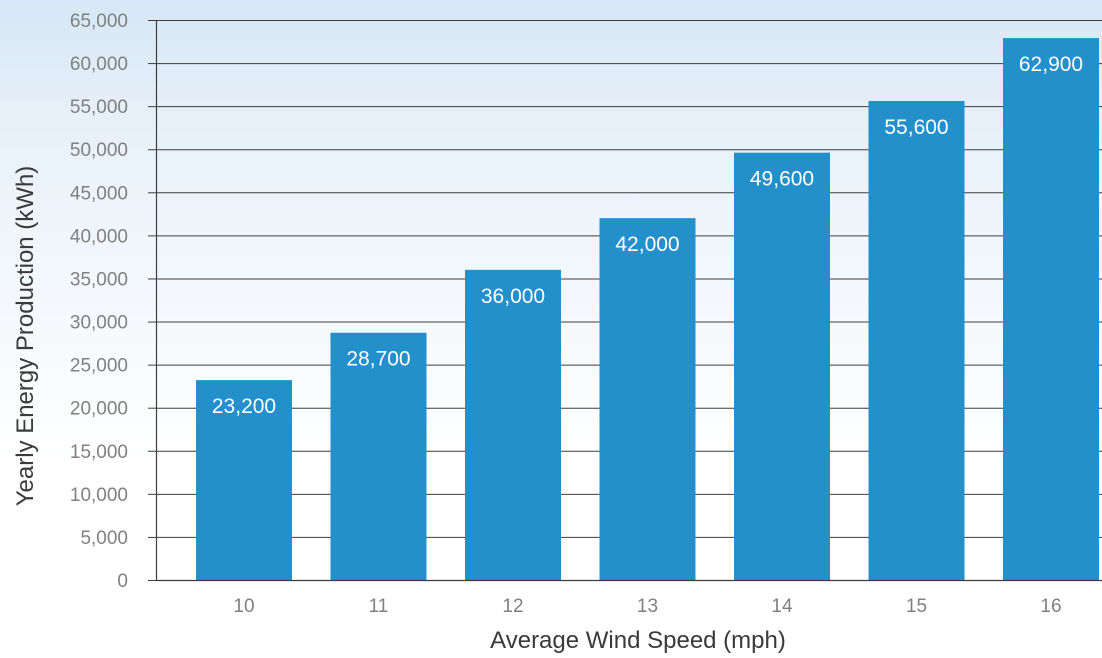 The width and height of the screenshot is (1102, 658). I want to click on y-tick-label: 20,000, so click(99, 409).